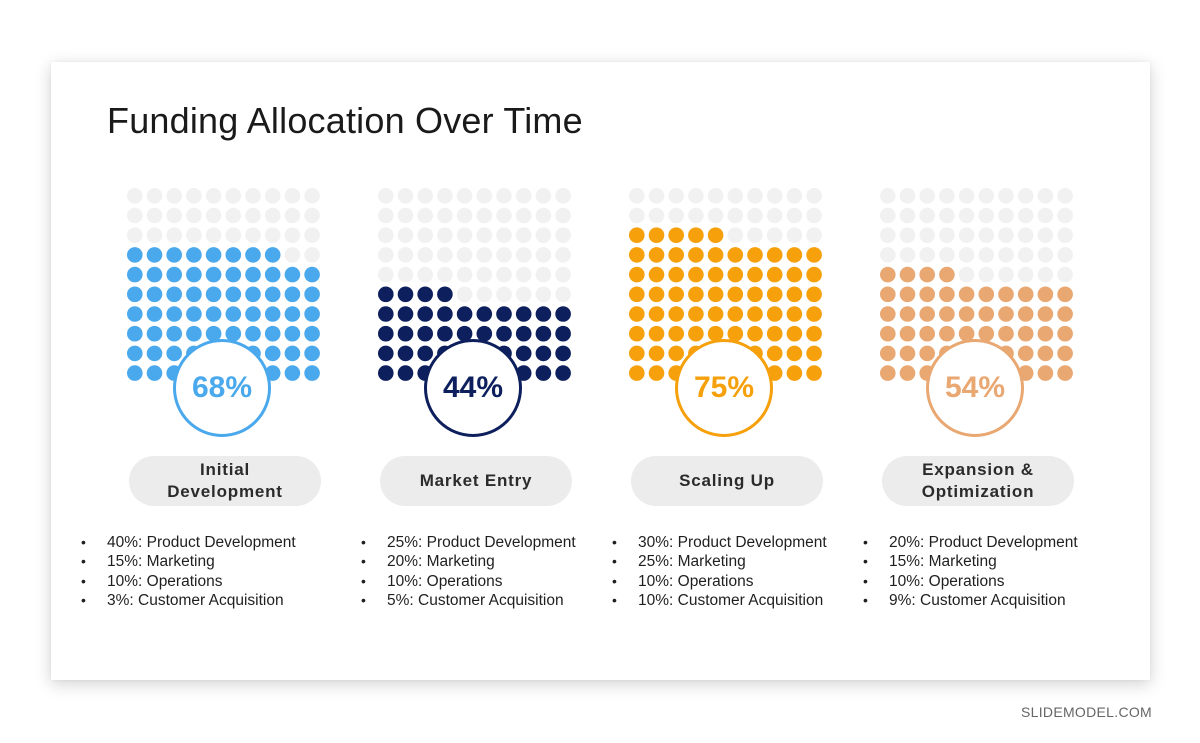 The image size is (1200, 743). Describe the element at coordinates (719, 543) in the screenshot. I see `allocation-item: 30%: Product Development` at that location.